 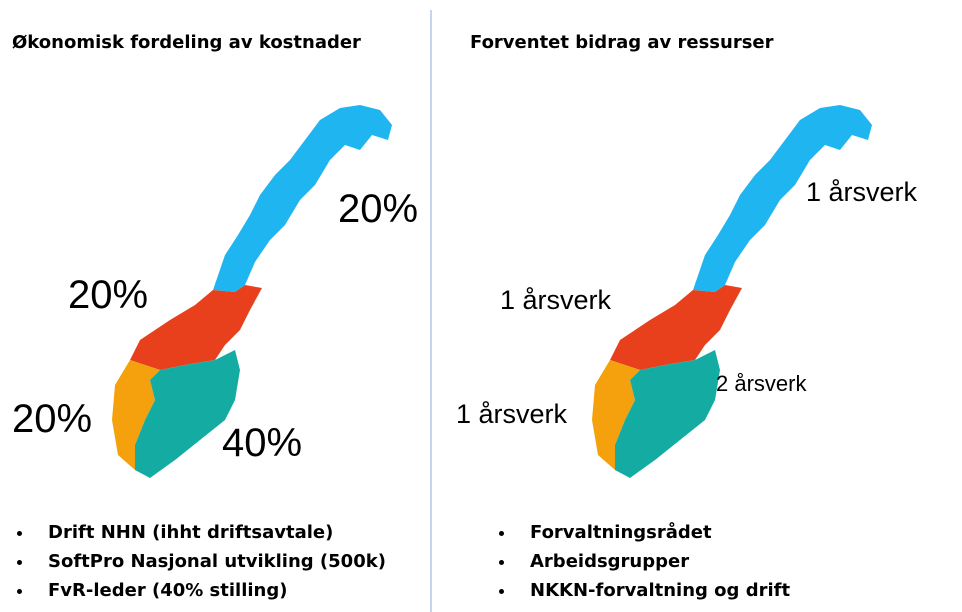 What do you see at coordinates (622, 42) in the screenshot?
I see `title: Forventet bidrag av ressurser` at bounding box center [622, 42].